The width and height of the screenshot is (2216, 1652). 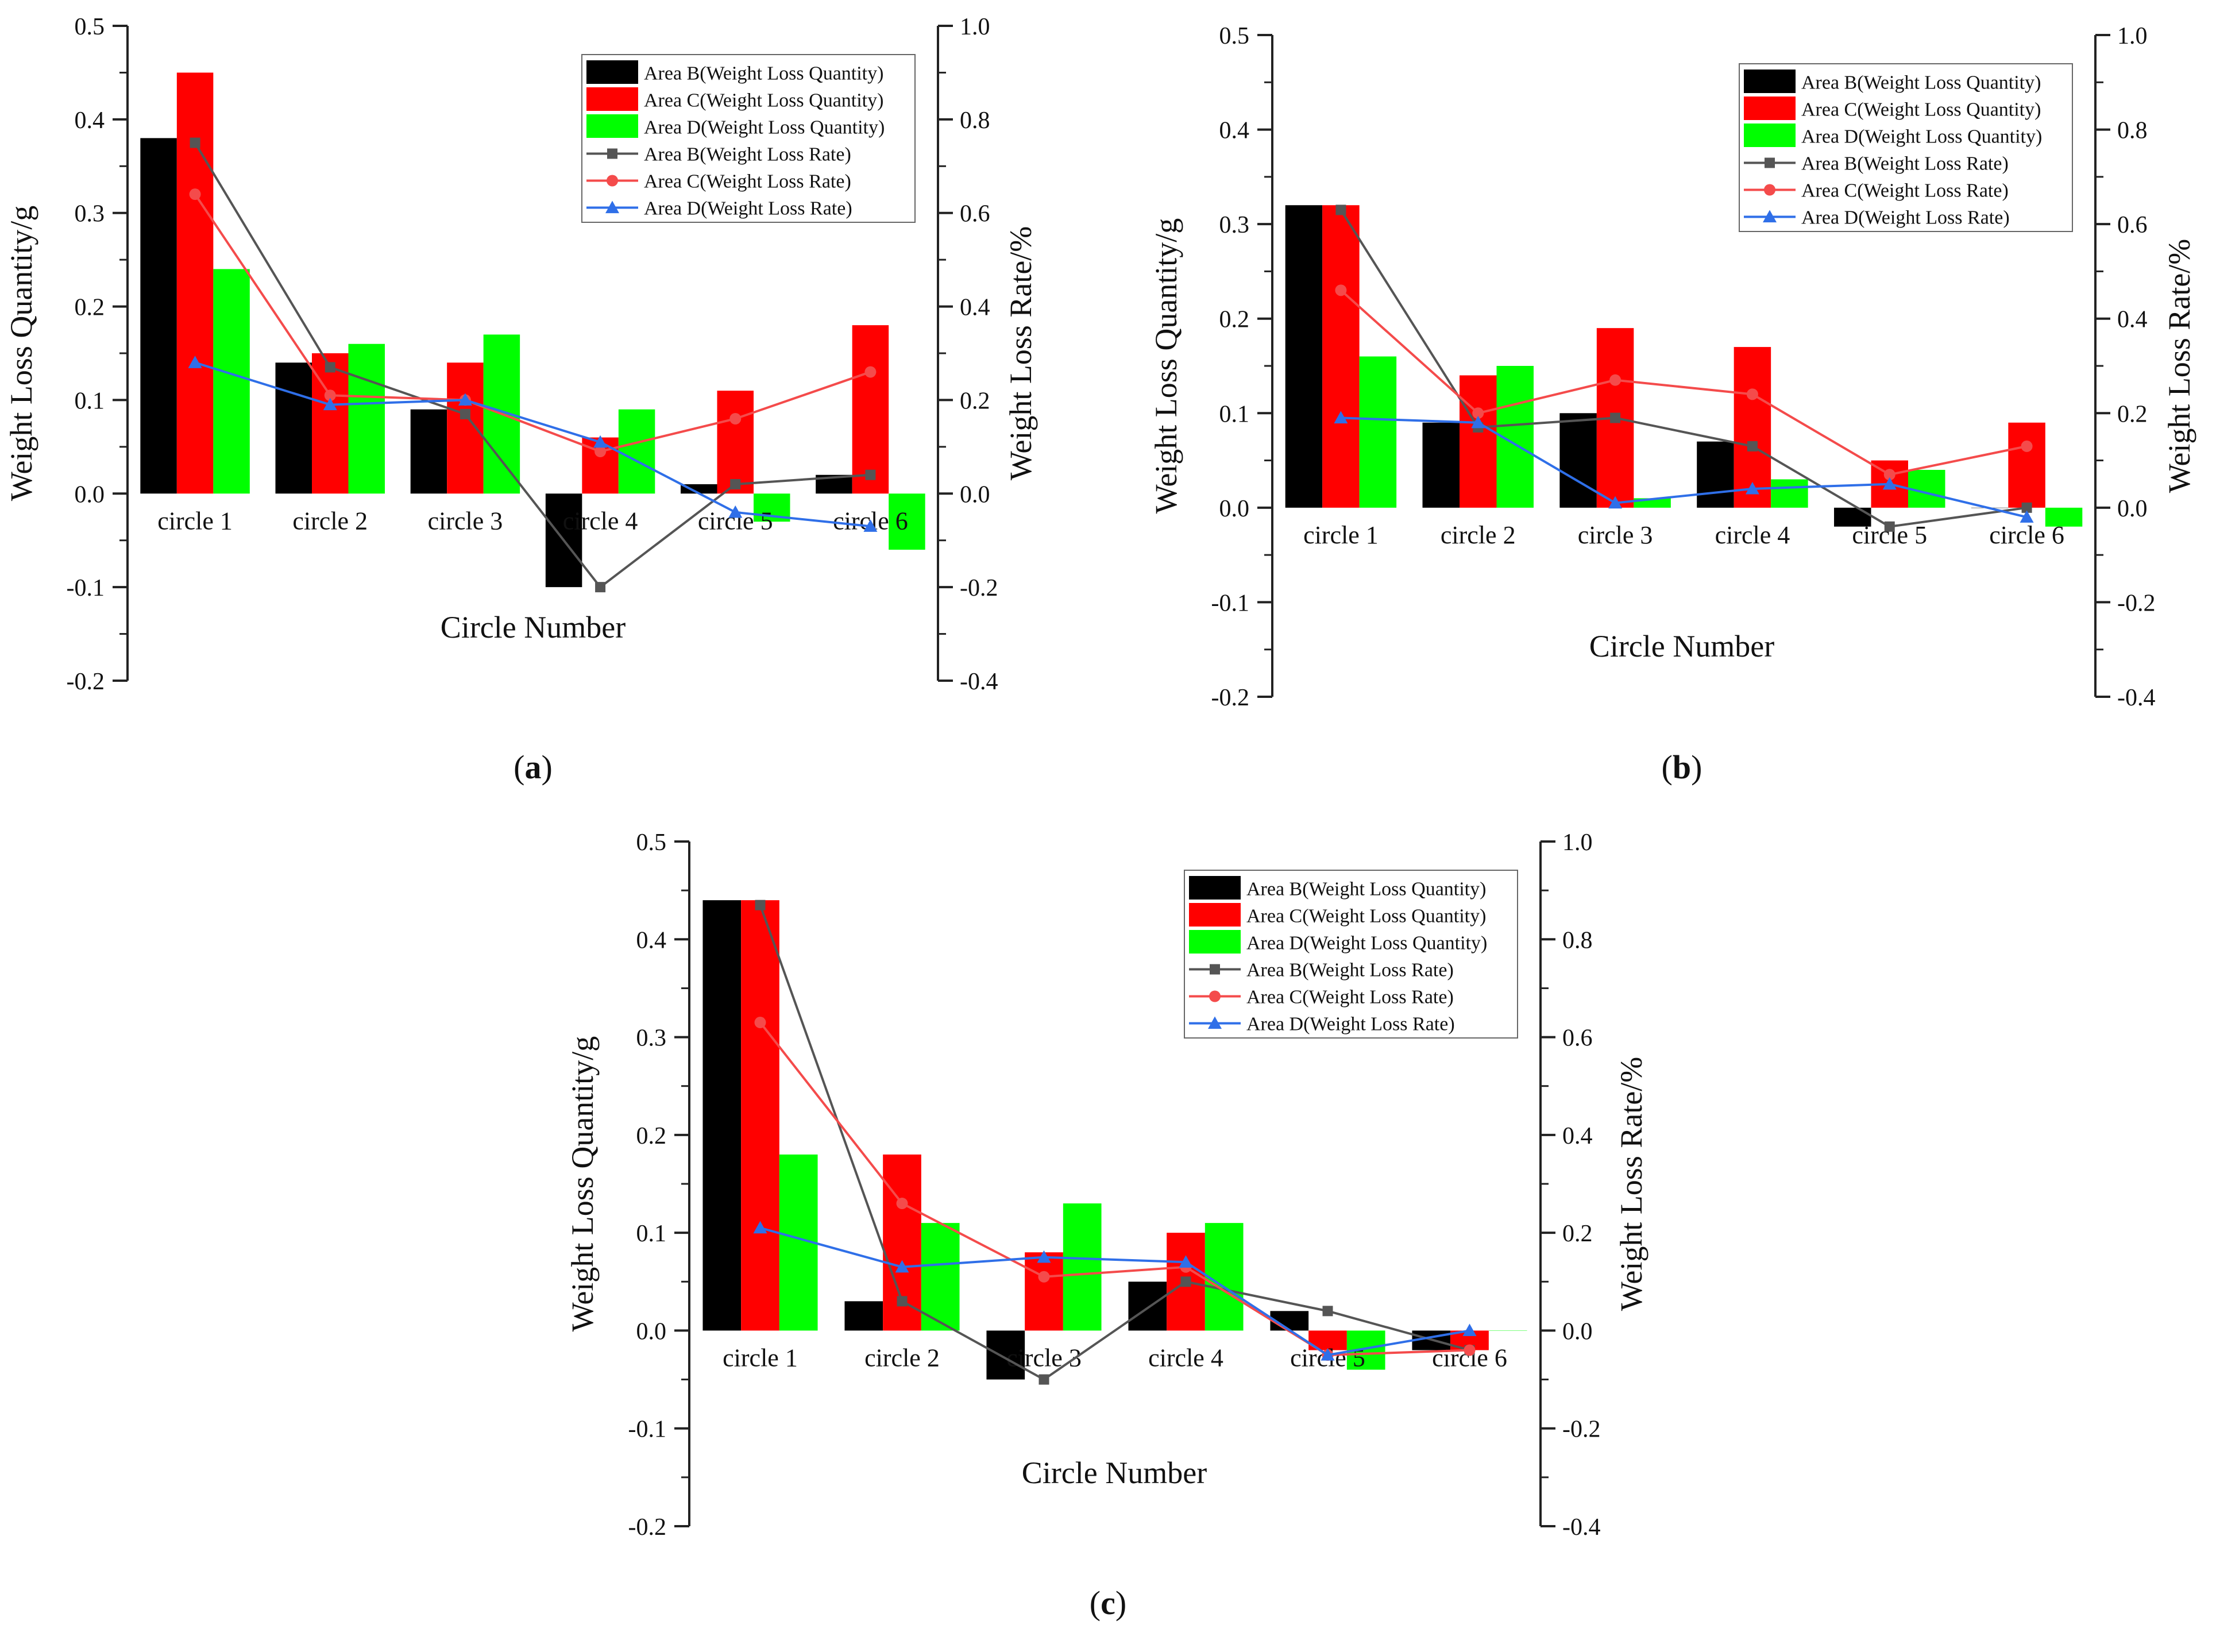 I want to click on rate-line-area-d, so click(x=532, y=444).